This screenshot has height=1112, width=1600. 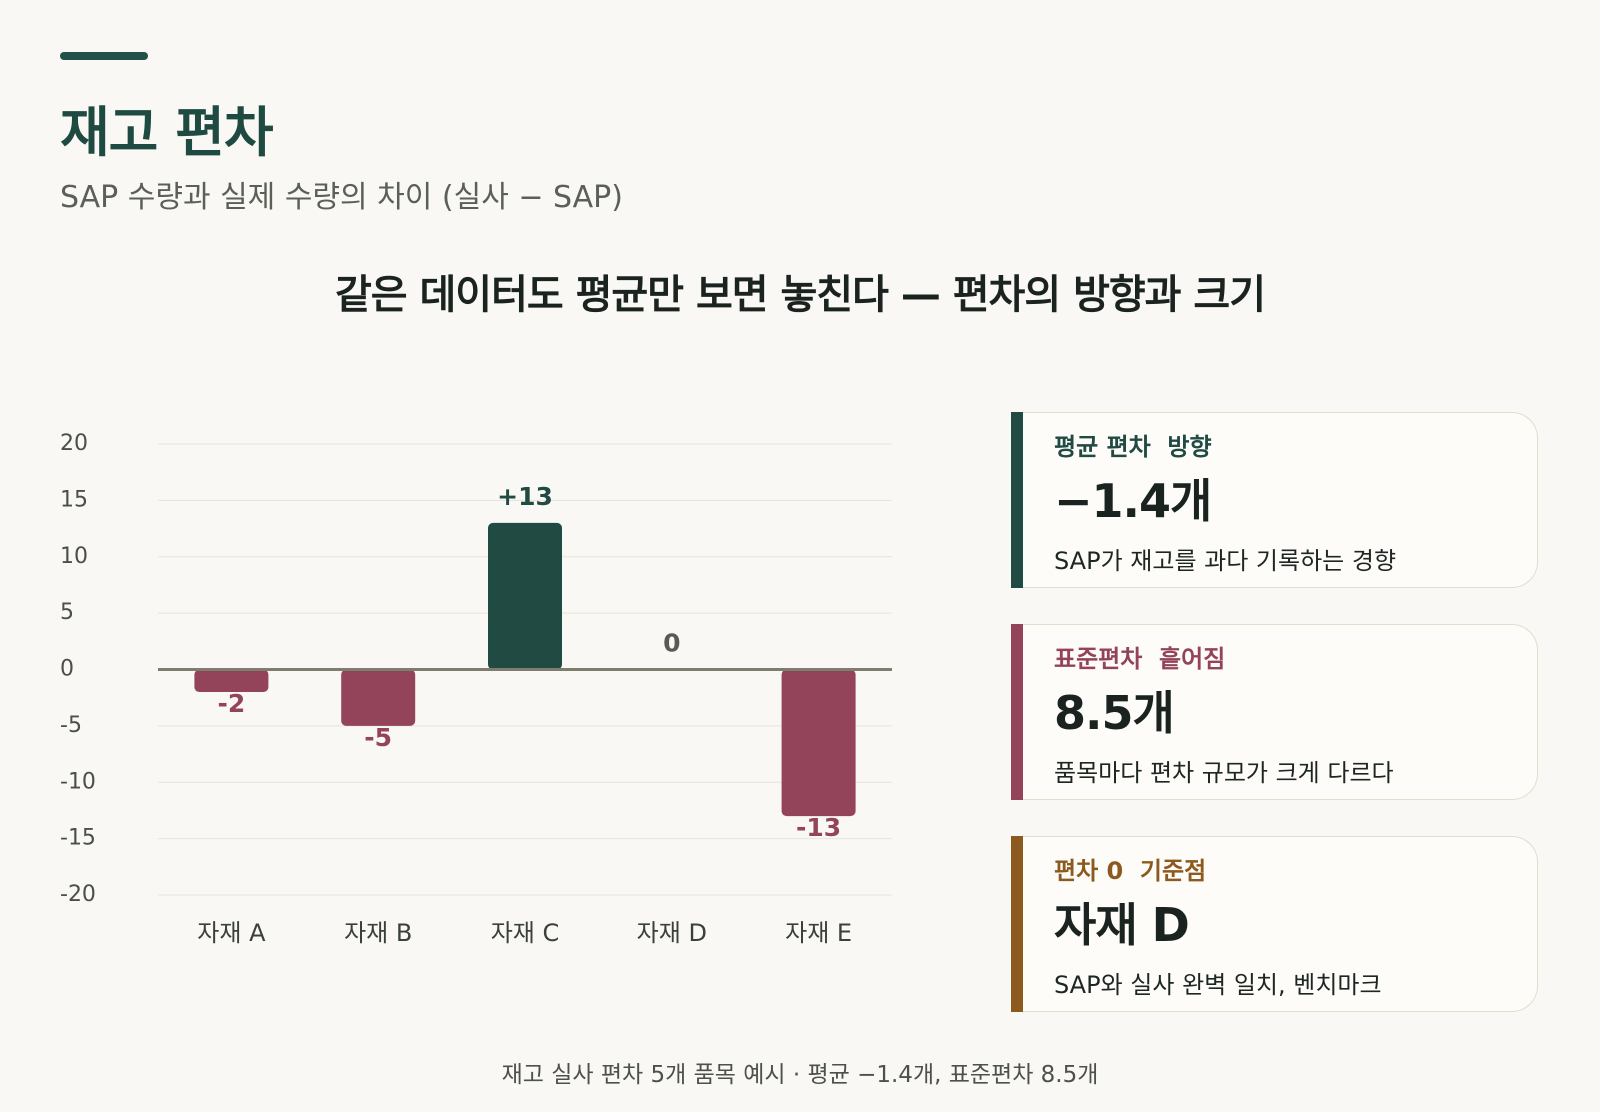 I want to click on data-label: -2, so click(x=232, y=703).